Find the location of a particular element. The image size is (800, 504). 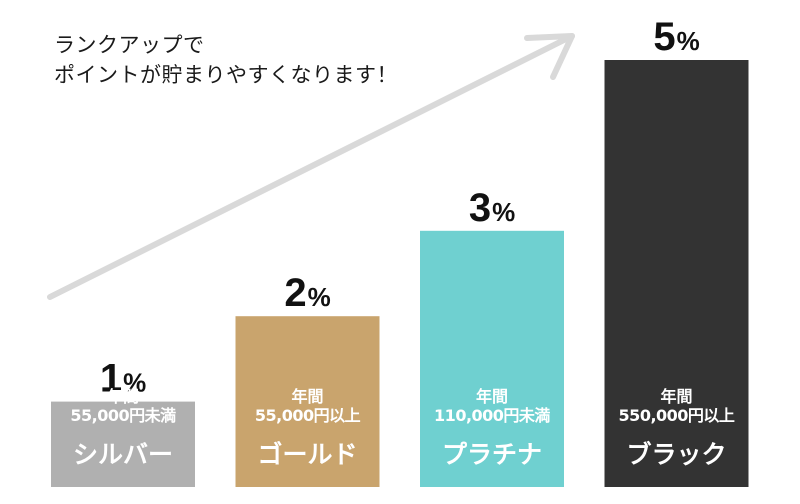

condition-line1-4: 年間 is located at coordinates (676, 396).